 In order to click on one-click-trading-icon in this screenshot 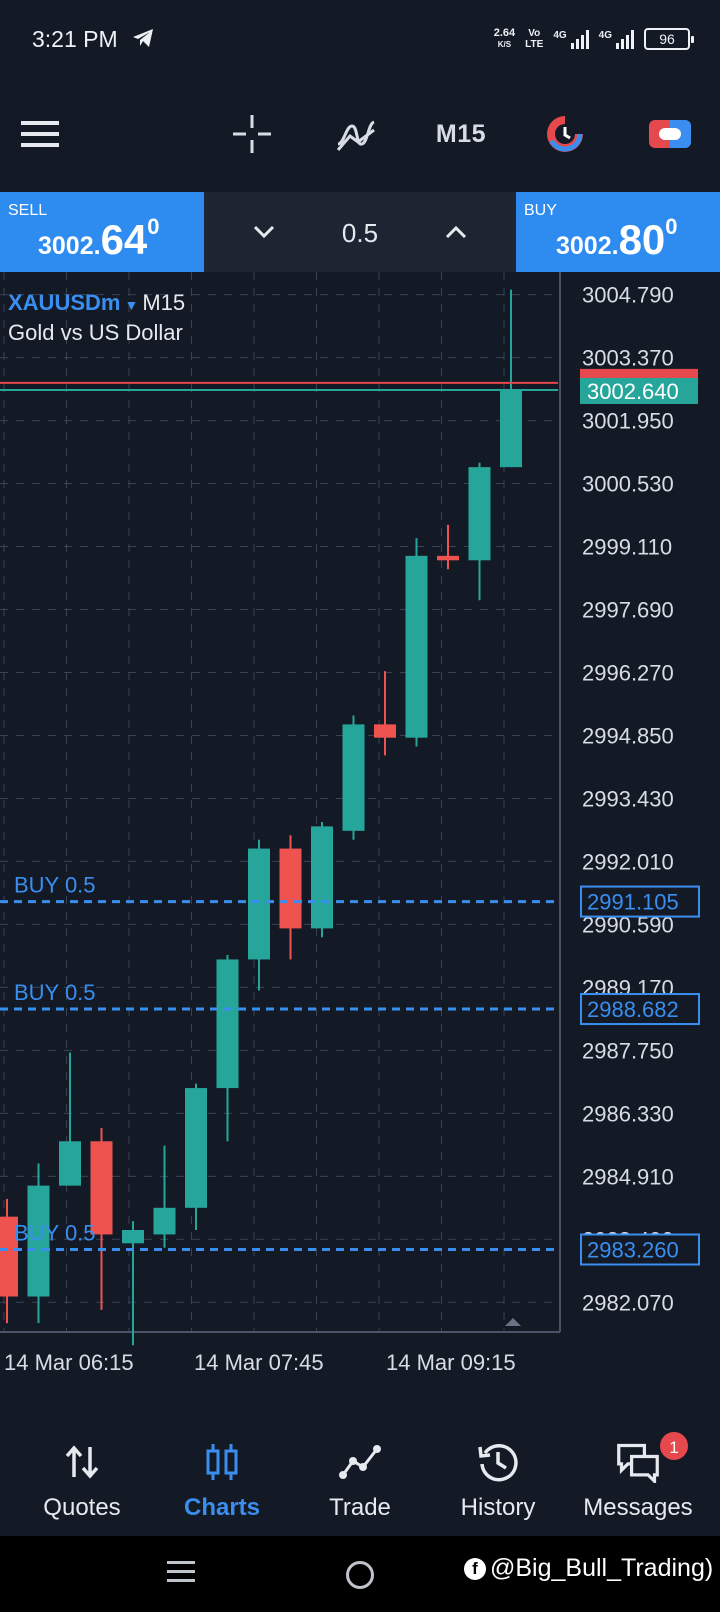, I will do `click(670, 134)`.